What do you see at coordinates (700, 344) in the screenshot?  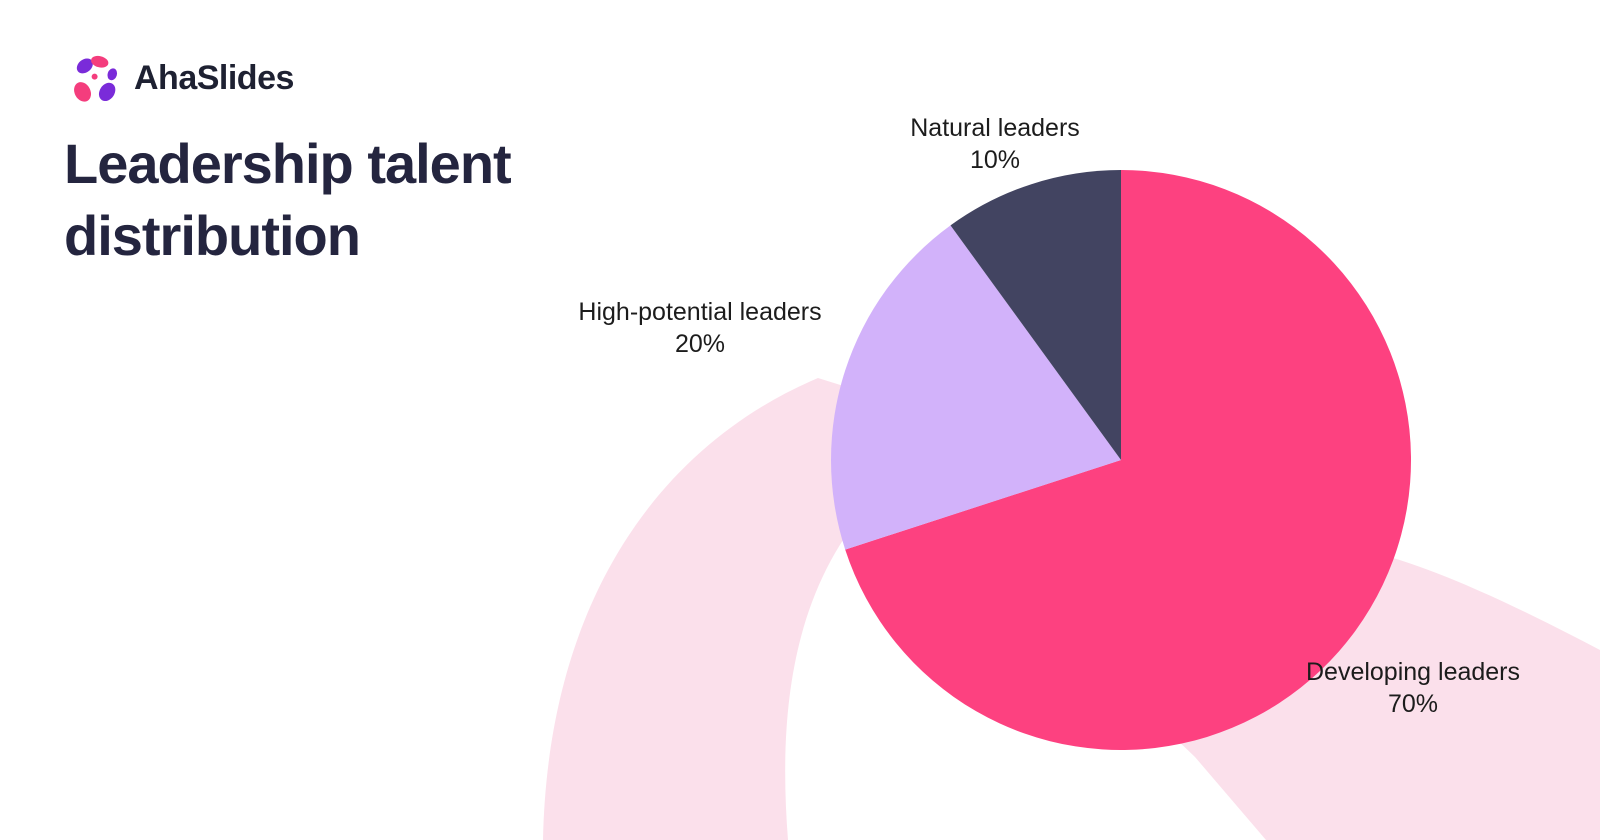 I see `pie-label-value: 20%` at bounding box center [700, 344].